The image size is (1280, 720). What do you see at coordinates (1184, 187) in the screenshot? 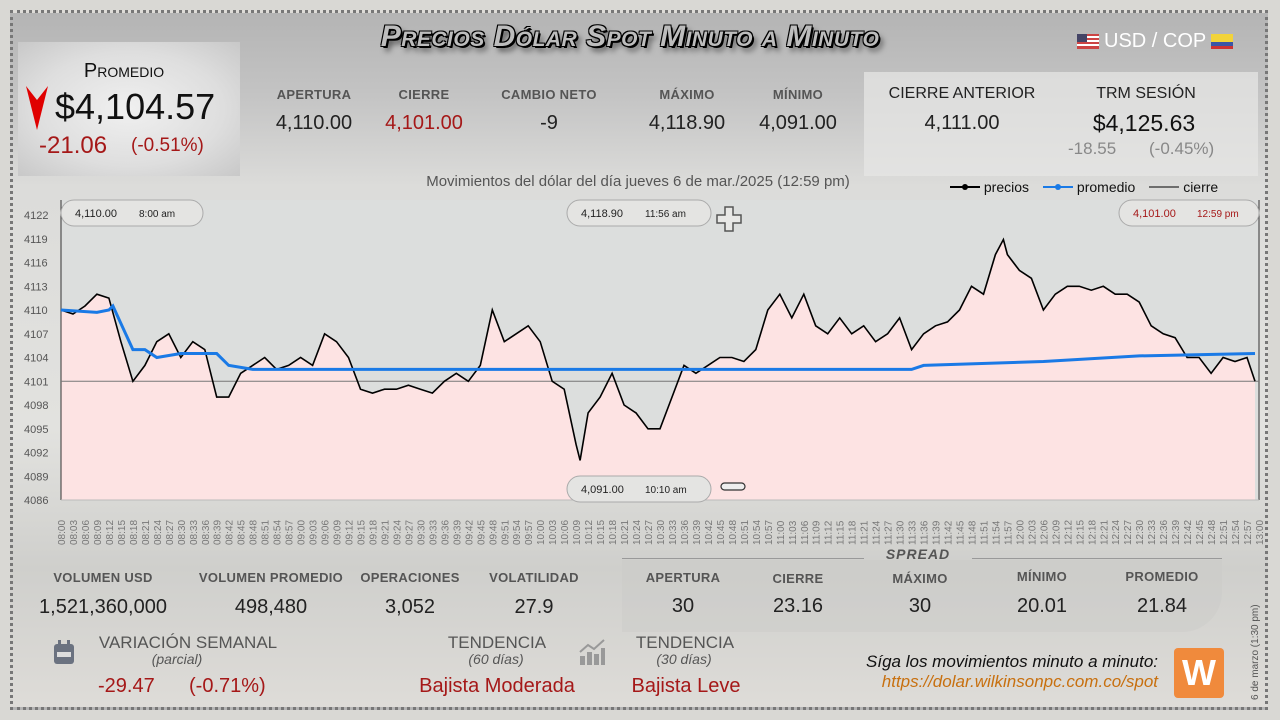
I see `legend-cierre: cierre` at bounding box center [1184, 187].